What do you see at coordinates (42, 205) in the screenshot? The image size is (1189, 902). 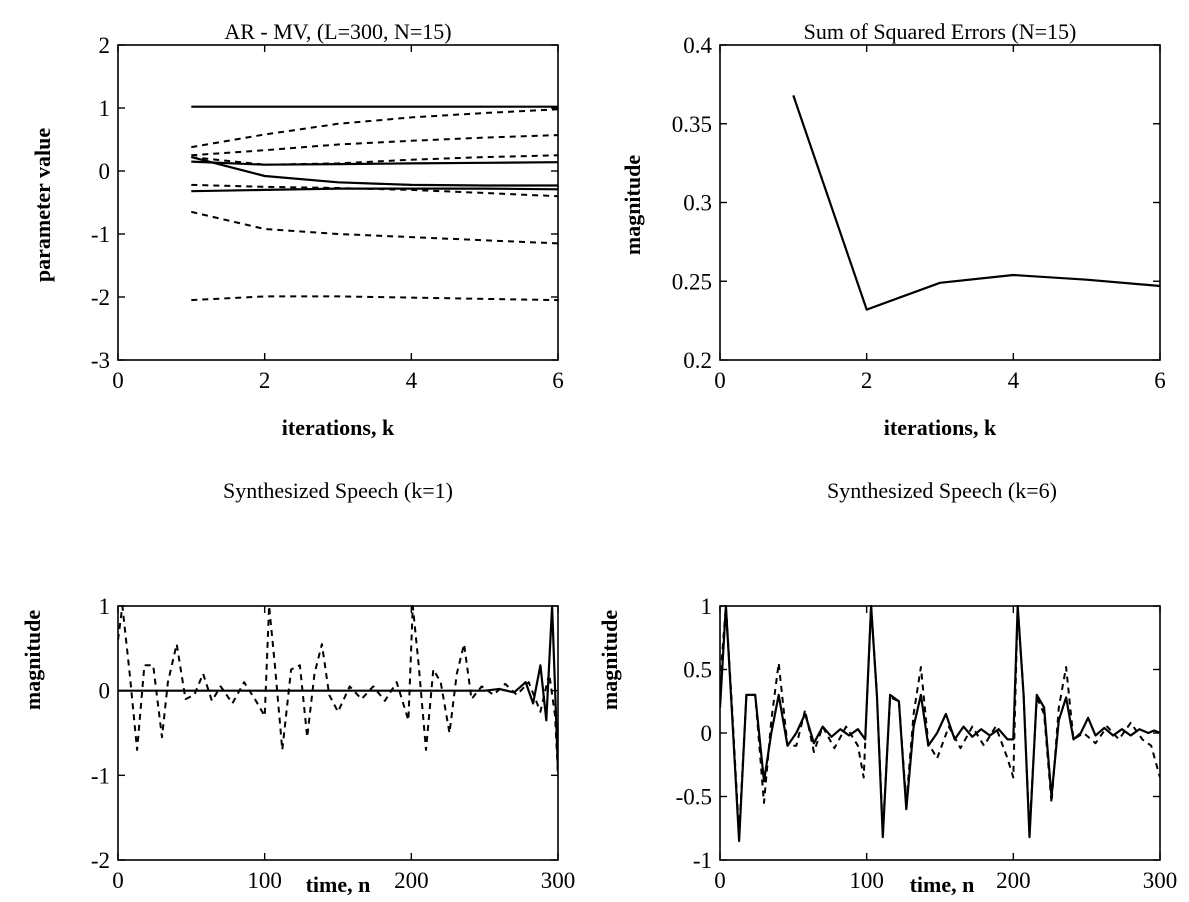 I see `y-axis-label: parameter value` at bounding box center [42, 205].